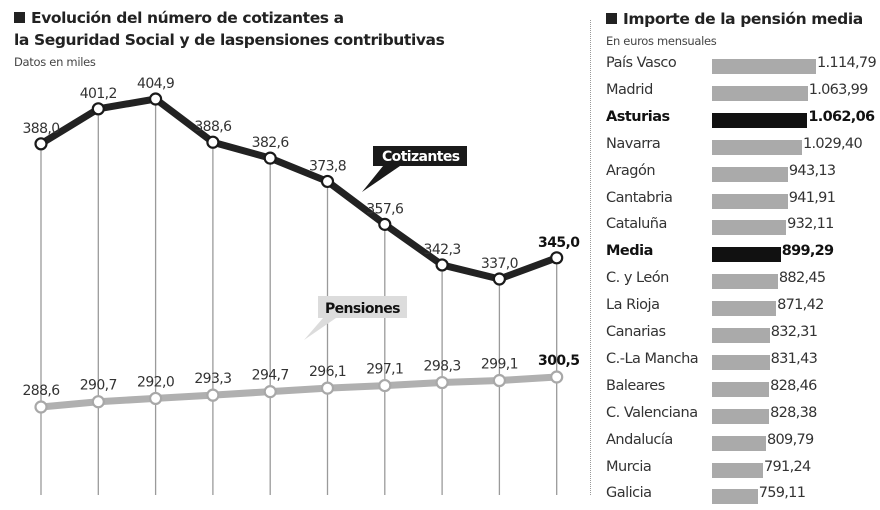  What do you see at coordinates (800, 305) in the screenshot?
I see `bar-value-label: 871,42` at bounding box center [800, 305].